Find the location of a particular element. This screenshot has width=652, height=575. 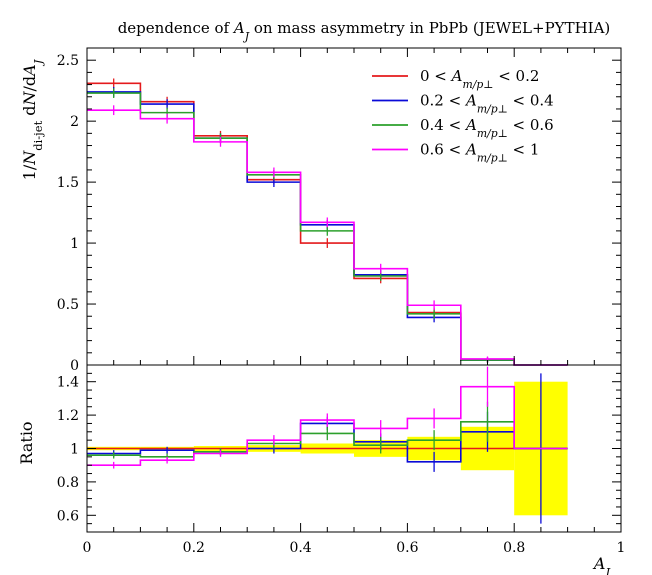

main-y-tick-label: 0 is located at coordinates (74, 366).